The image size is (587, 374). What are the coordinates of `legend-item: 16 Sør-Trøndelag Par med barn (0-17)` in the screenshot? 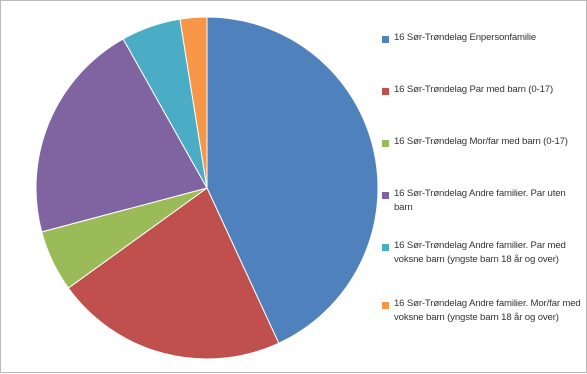 It's located at (482, 90).